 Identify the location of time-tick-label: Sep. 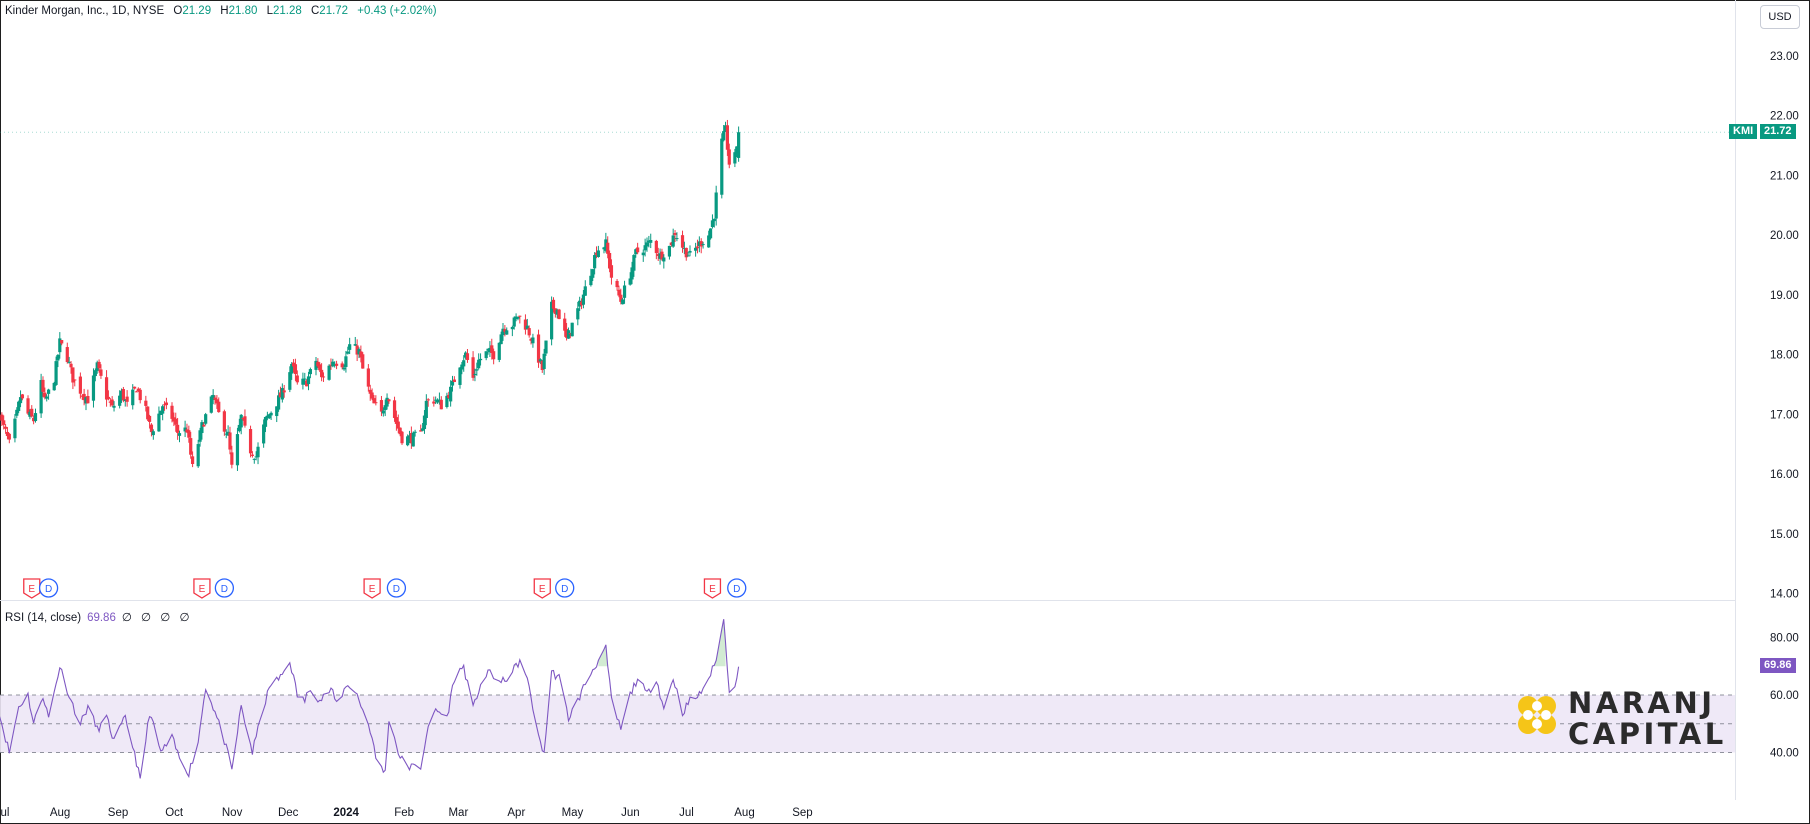
(802, 813).